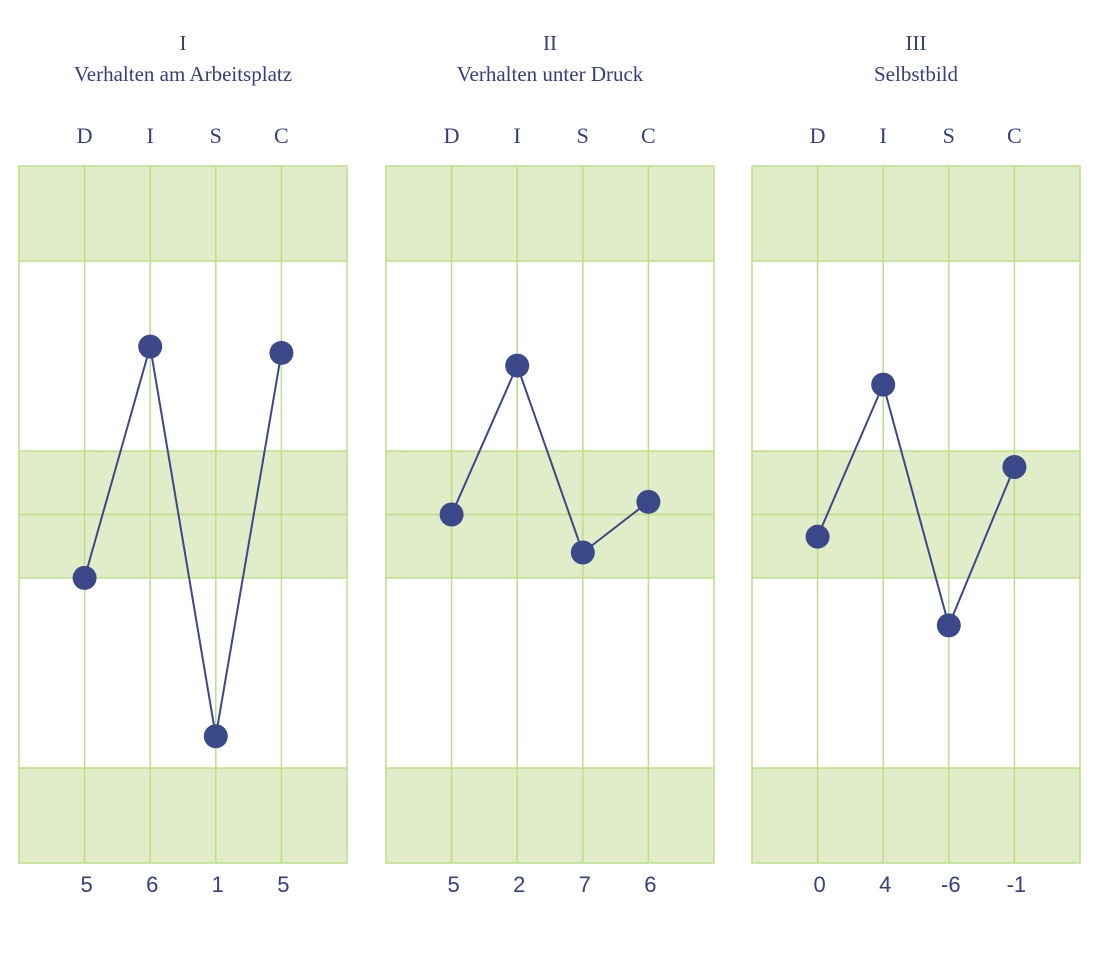 This screenshot has height=956, width=1100. I want to click on score-label-s: 1, so click(218, 884).